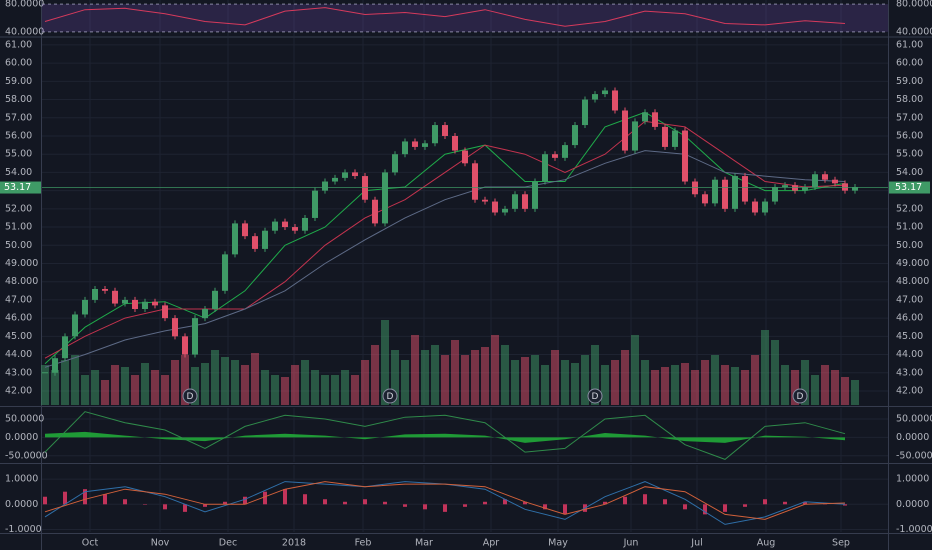 This screenshot has width=932, height=550. I want to click on rsi-line, so click(445, 17).